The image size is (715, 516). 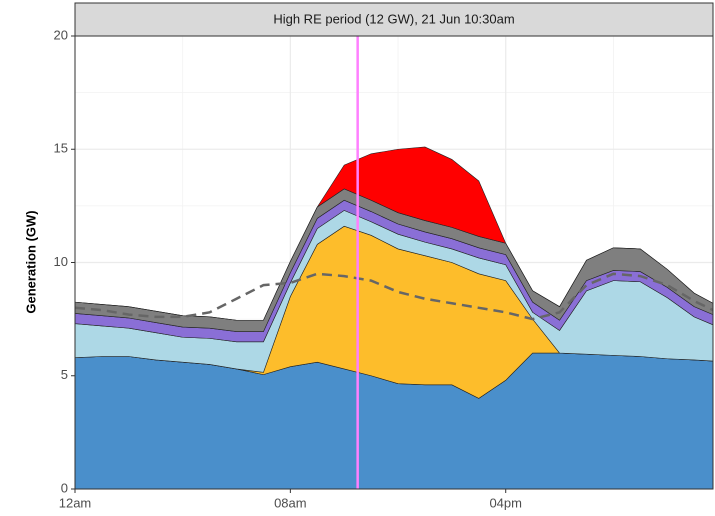 I want to click on y-tick-label: 5, so click(x=64, y=374).